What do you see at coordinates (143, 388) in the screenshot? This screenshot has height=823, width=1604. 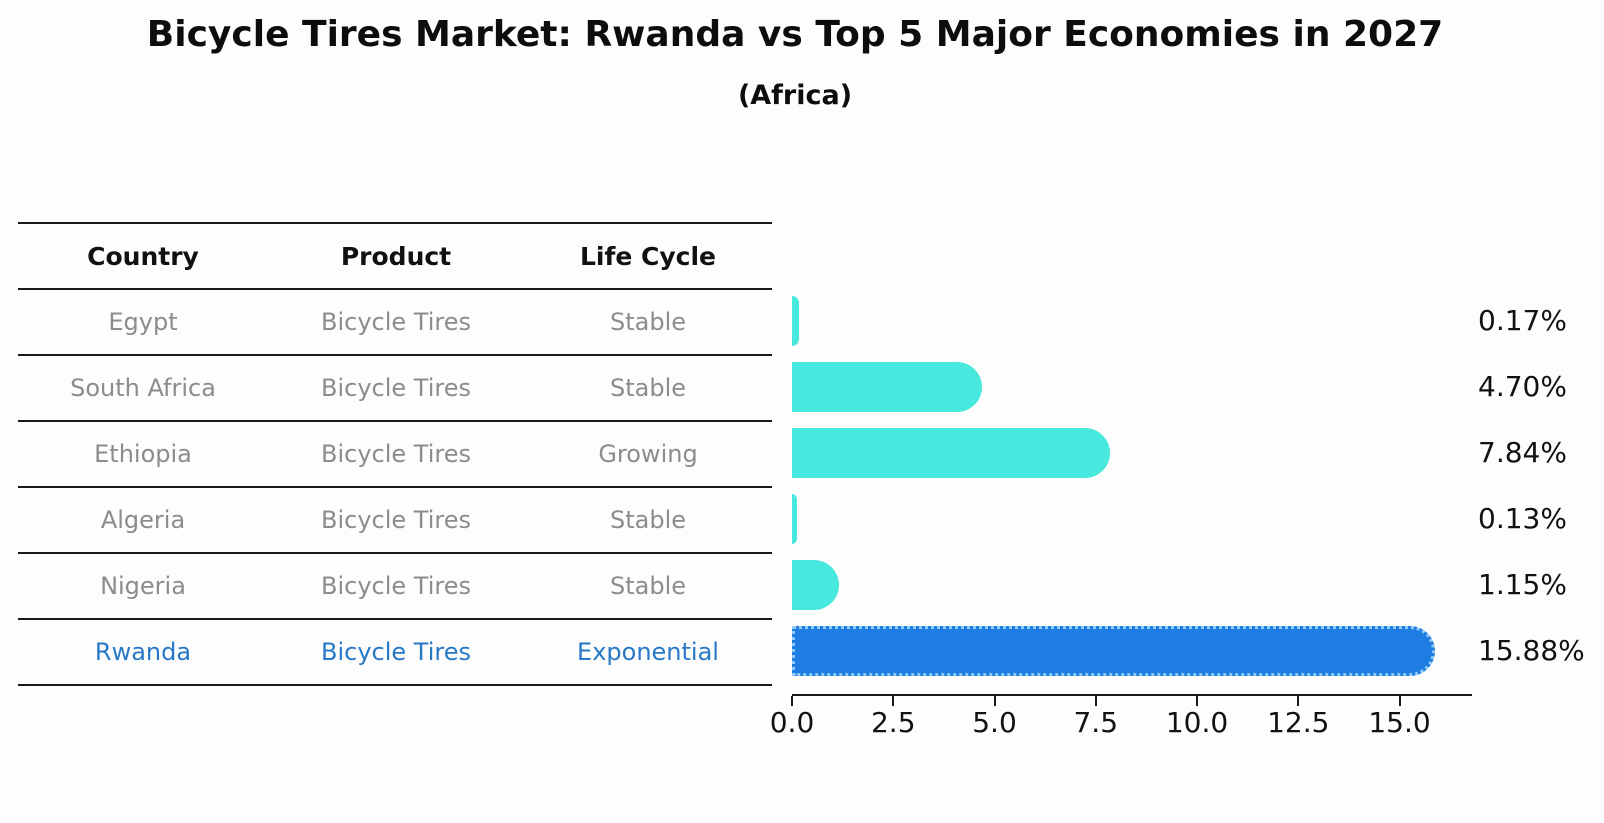 I see `cell-country: South Africa` at bounding box center [143, 388].